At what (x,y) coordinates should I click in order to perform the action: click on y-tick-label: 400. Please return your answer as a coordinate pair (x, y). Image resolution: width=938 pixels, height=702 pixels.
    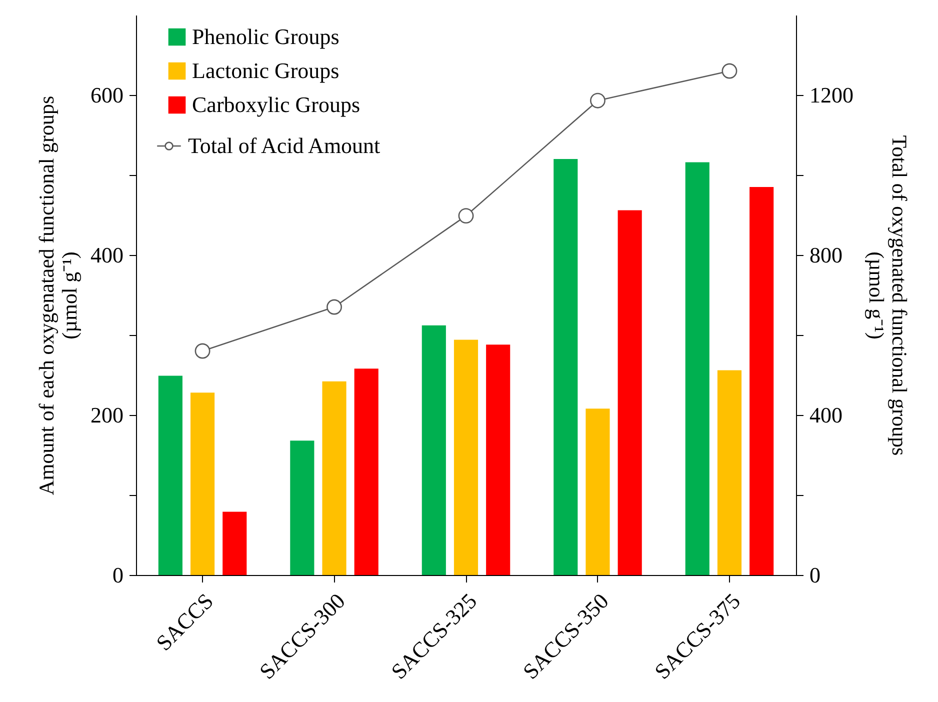
    Looking at the image, I should click on (107, 255).